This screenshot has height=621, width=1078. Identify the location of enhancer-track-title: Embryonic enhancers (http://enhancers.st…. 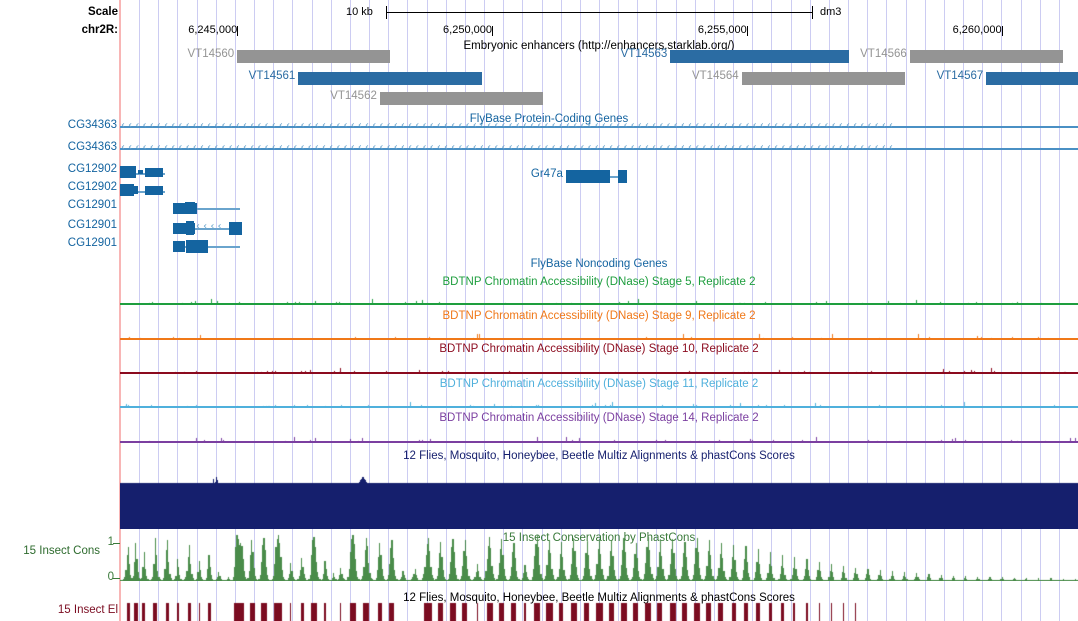
(599, 46).